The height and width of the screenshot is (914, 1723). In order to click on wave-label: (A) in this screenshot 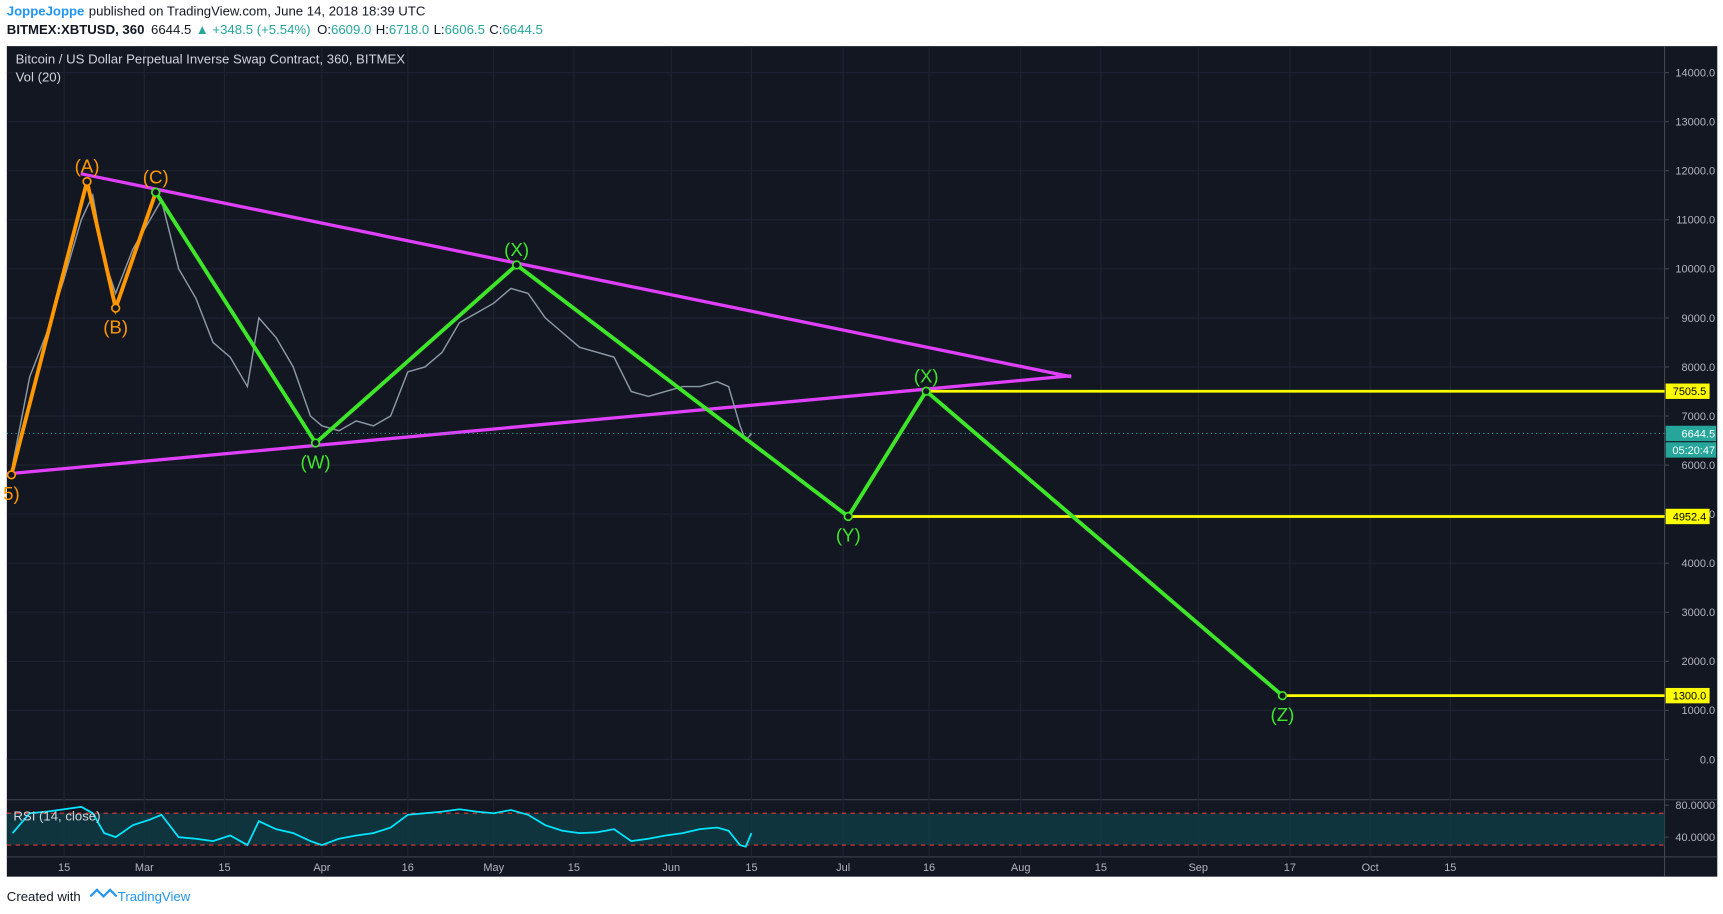, I will do `click(87, 166)`.